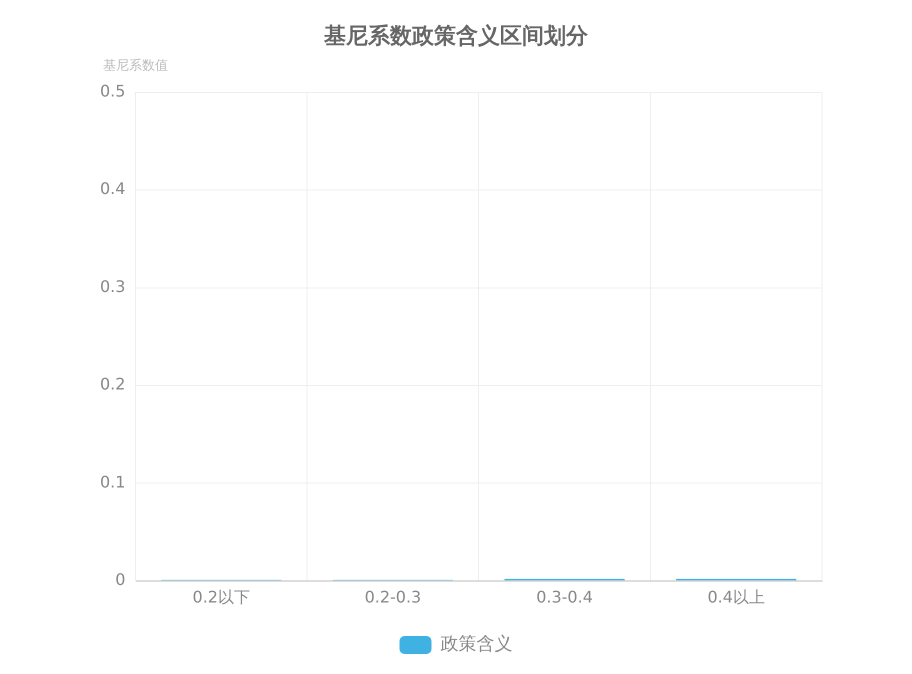 The height and width of the screenshot is (674, 912). Describe the element at coordinates (476, 644) in the screenshot. I see `legend-label: 政策含义` at that location.